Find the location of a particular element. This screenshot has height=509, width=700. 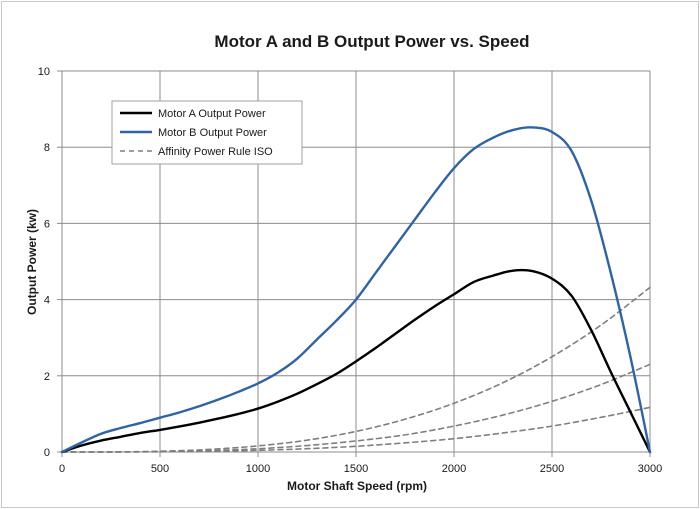

x-tick-label: 2500 is located at coordinates (552, 469).